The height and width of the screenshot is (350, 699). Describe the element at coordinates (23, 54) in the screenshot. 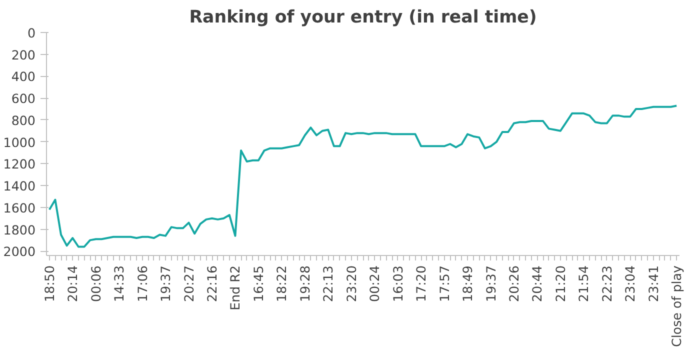

I see `y-tick-label: 200` at that location.